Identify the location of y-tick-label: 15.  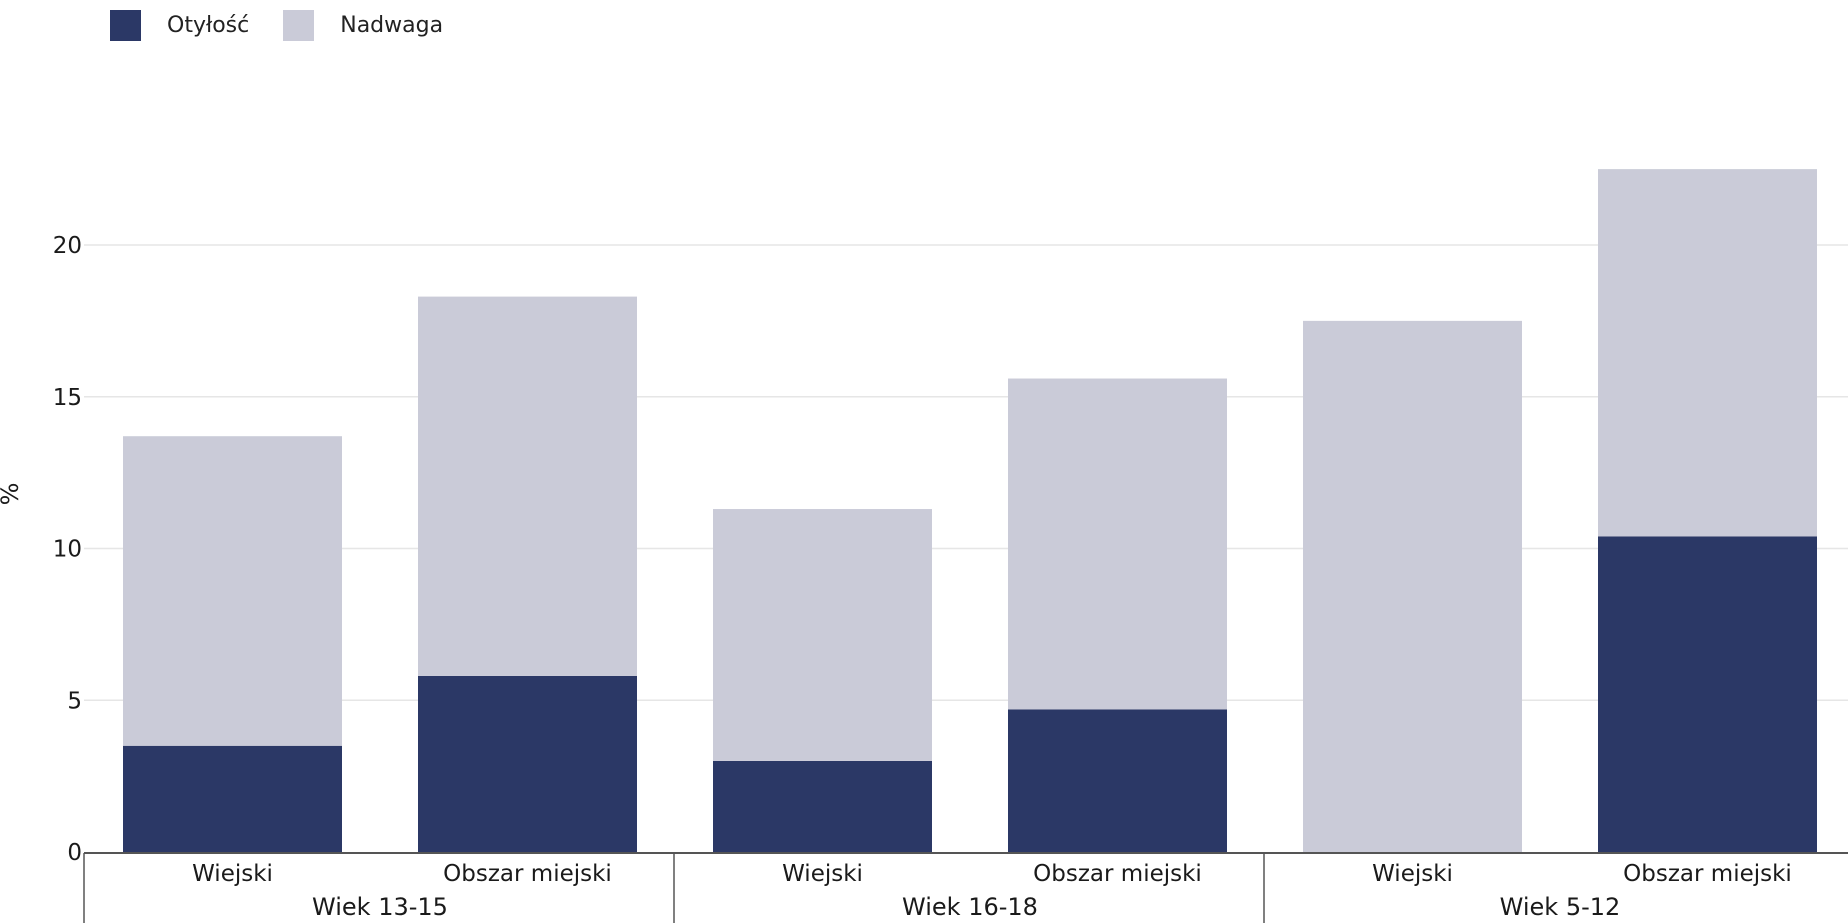
(67, 398).